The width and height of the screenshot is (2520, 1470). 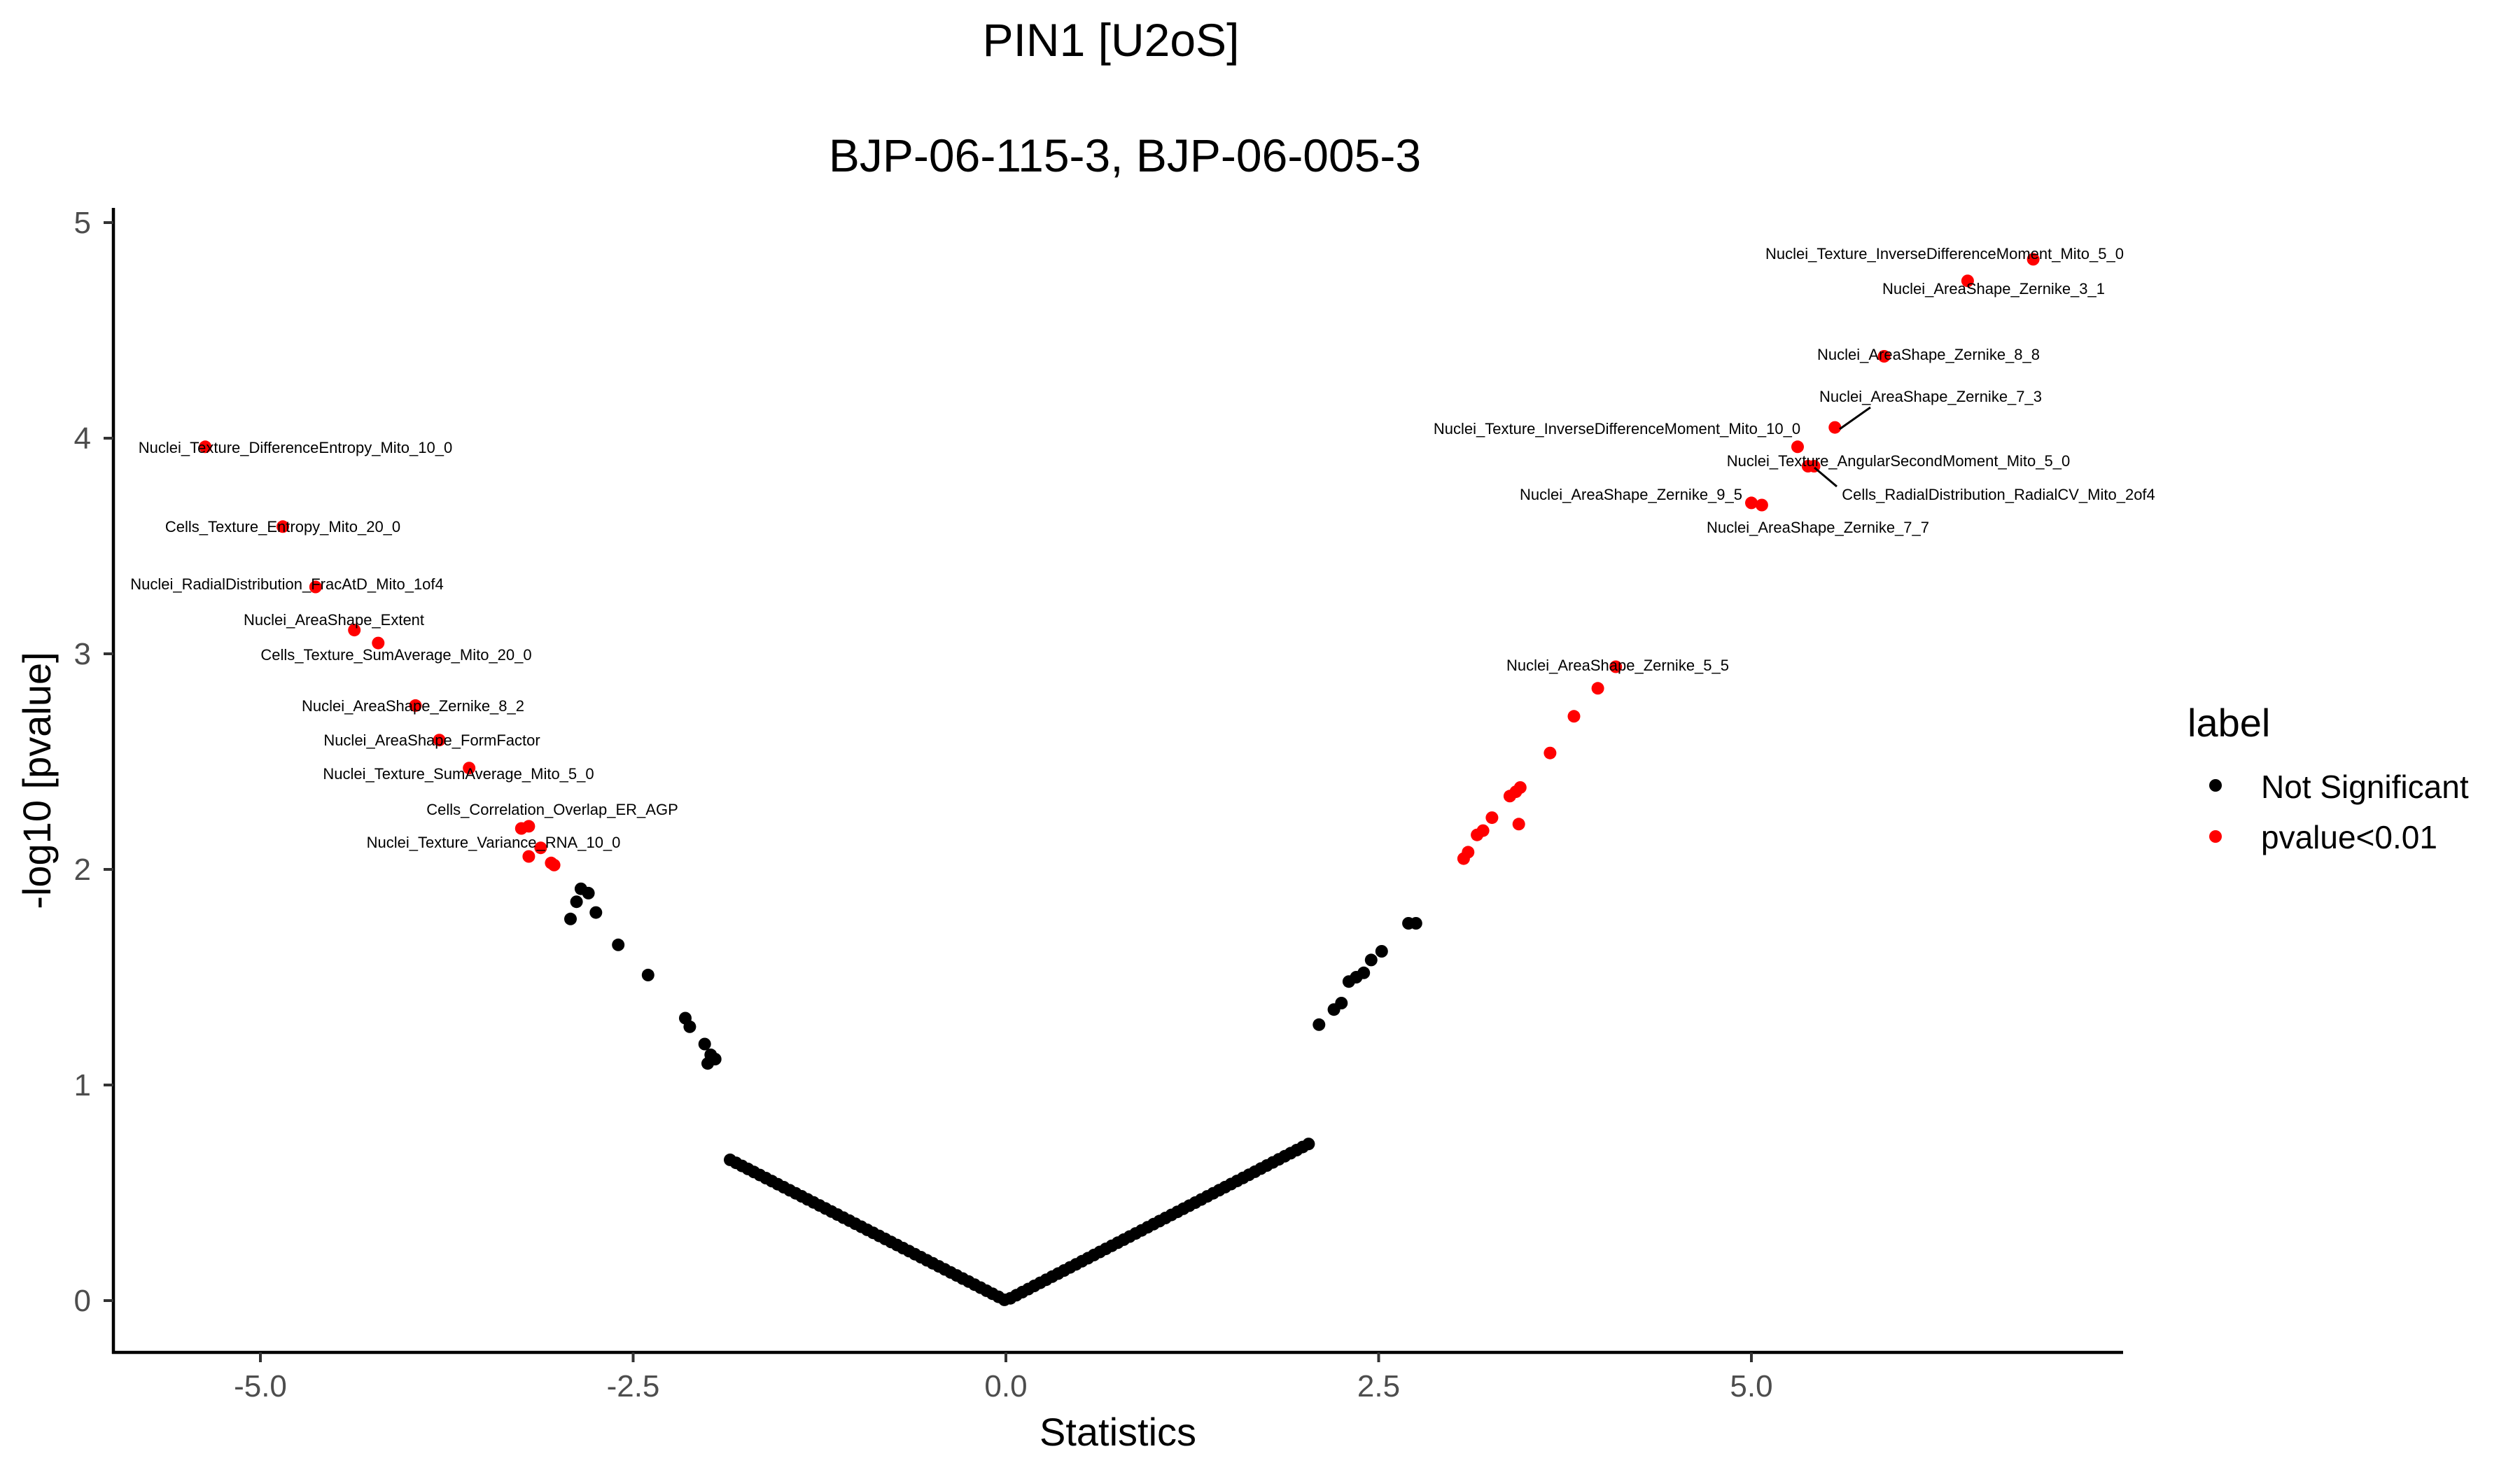 I want to click on point-label: Cells_Texture_SumAverage_Mito_20_0, so click(x=395, y=655).